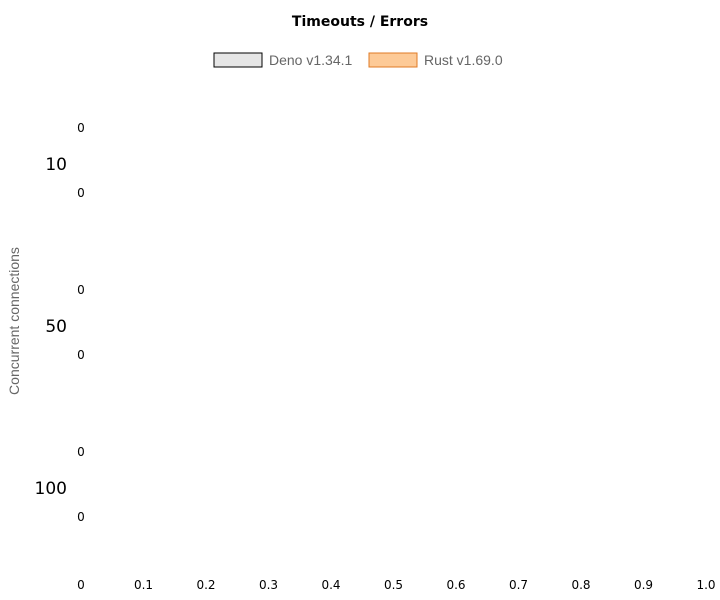 The image size is (720, 600). What do you see at coordinates (330, 585) in the screenshot?
I see `x-tick-label: 0.4` at bounding box center [330, 585].